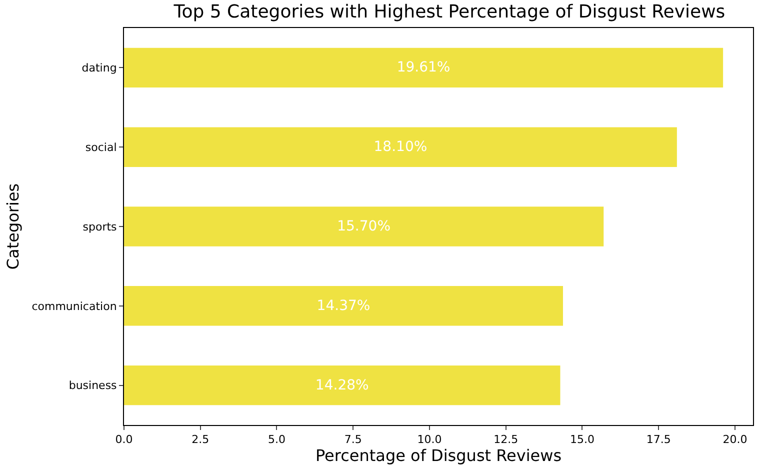  Describe the element at coordinates (506, 439) in the screenshot. I see `x-tick-label: 12.5` at that location.